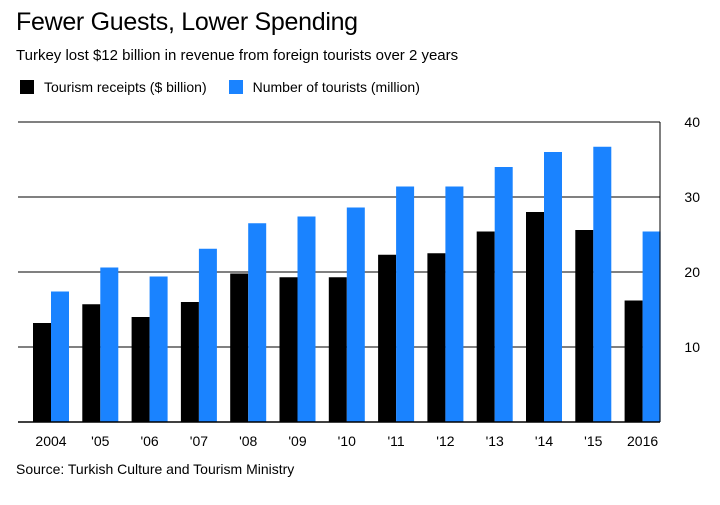 The width and height of the screenshot is (720, 505). I want to click on x-tick-label-11: '15, so click(593, 441).